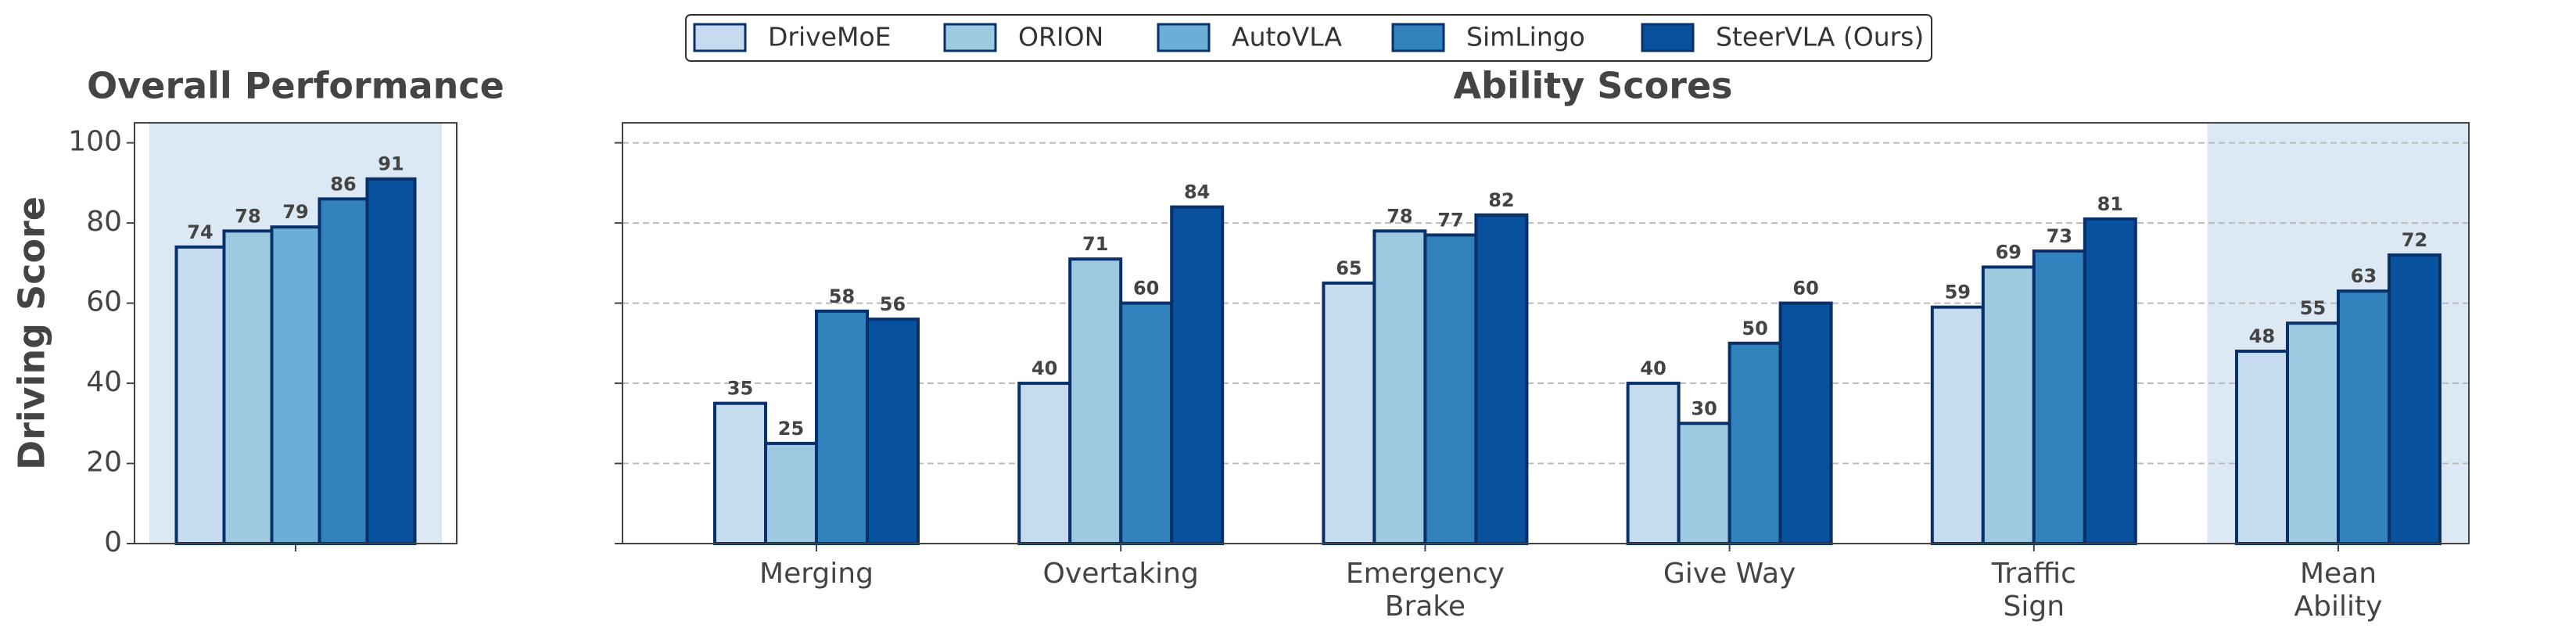 The width and height of the screenshot is (2576, 639). Describe the element at coordinates (1197, 192) in the screenshot. I see `value-label: 84` at that location.